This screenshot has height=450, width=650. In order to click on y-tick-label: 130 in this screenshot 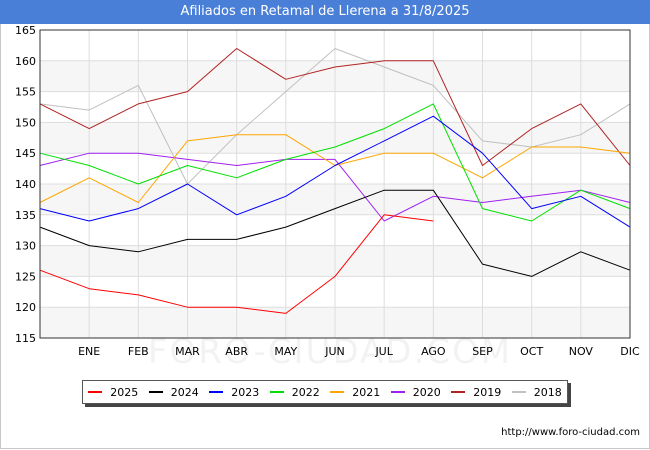, I will do `click(25, 246)`.